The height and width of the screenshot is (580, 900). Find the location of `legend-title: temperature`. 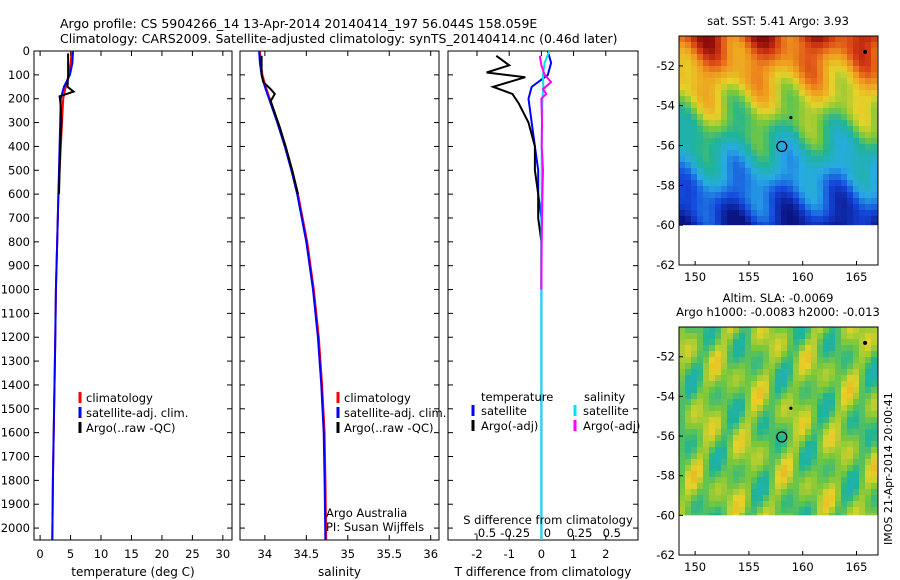

legend-title: temperature is located at coordinates (517, 397).